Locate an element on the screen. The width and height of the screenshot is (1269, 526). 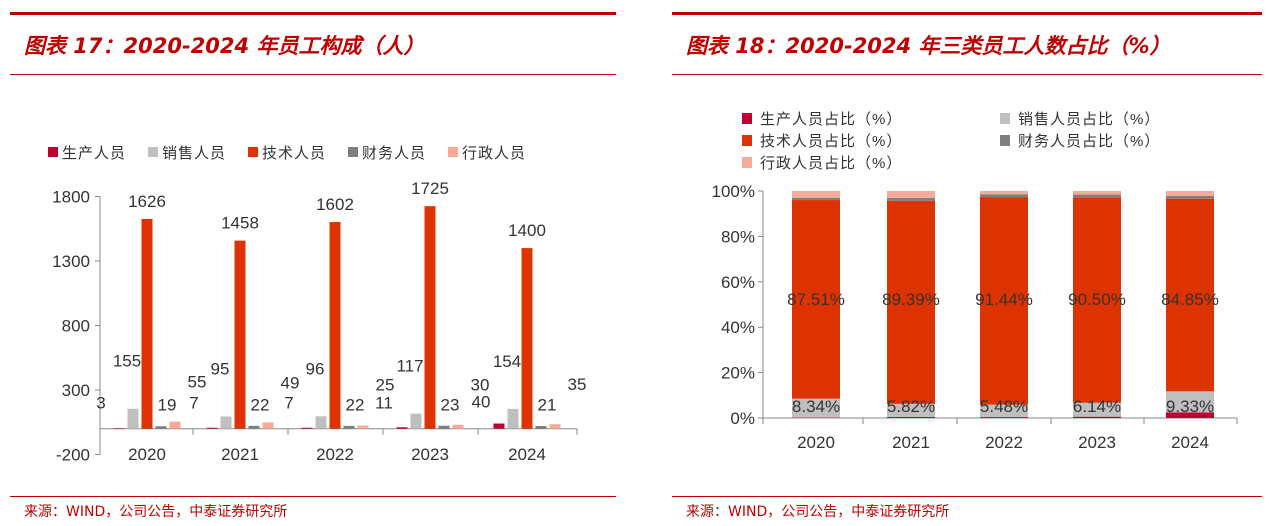
y-tick-label: 20% is located at coordinates (738, 373).